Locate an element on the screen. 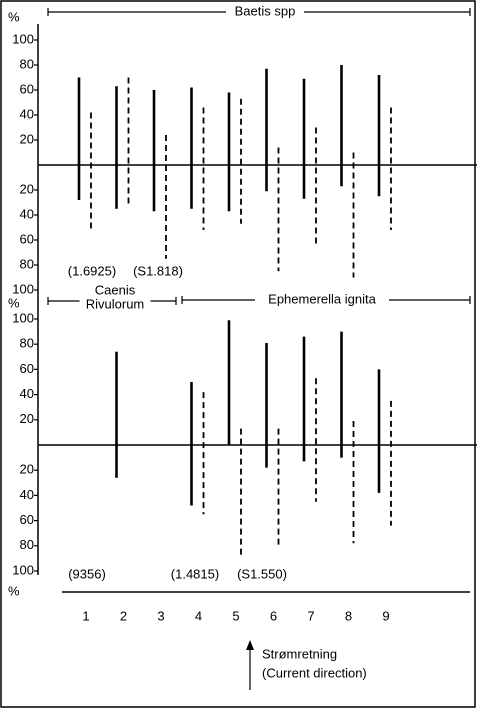  x-tick-label: 2 is located at coordinates (123, 615).